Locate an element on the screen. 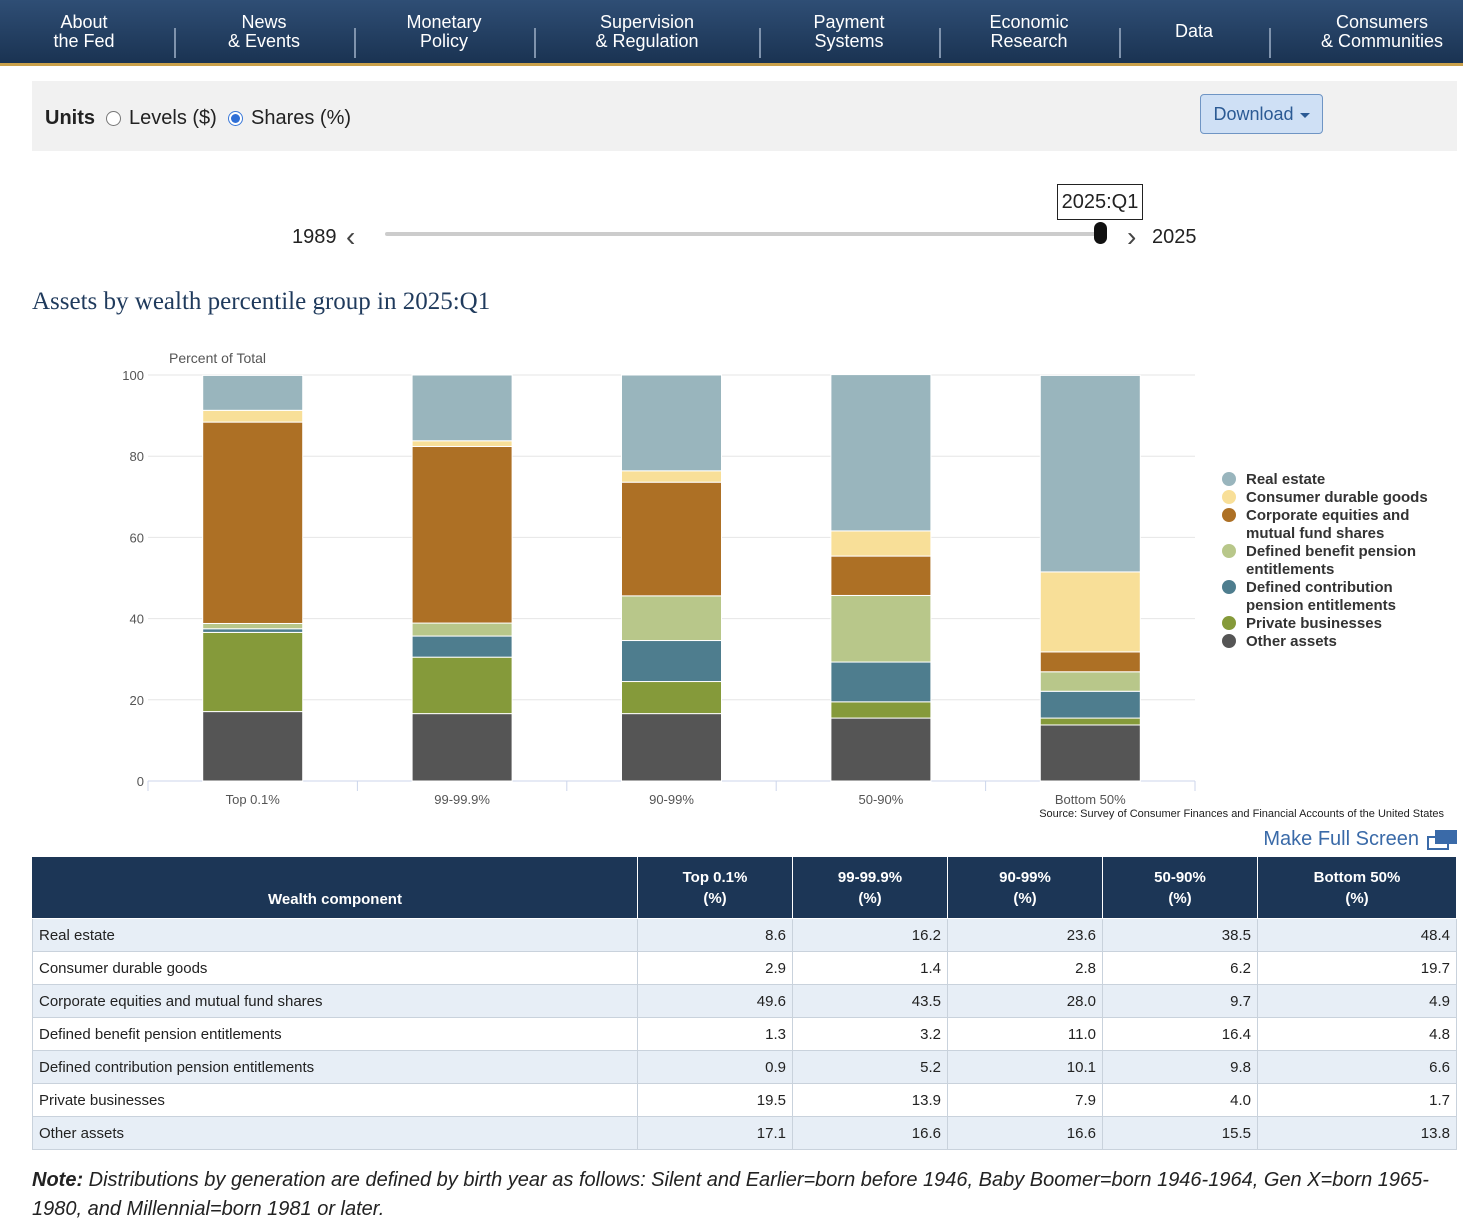  column-header: 99-99.9% (%) is located at coordinates (870, 887).